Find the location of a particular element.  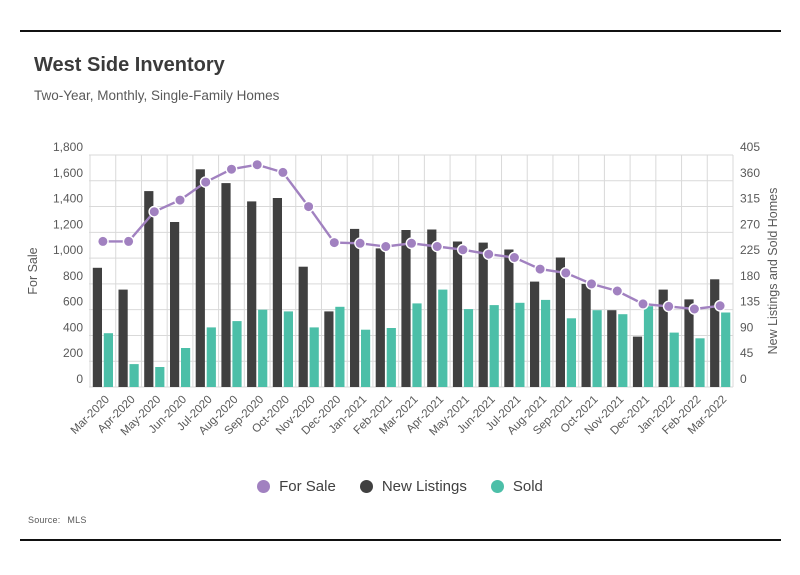

right-axis-tick: 225 is located at coordinates (750, 250).